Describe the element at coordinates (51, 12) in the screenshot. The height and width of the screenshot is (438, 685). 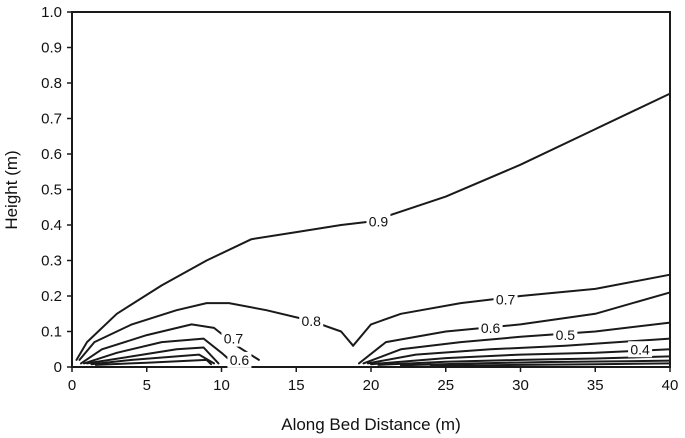
I see `y-tick-label-10: 1.0` at that location.